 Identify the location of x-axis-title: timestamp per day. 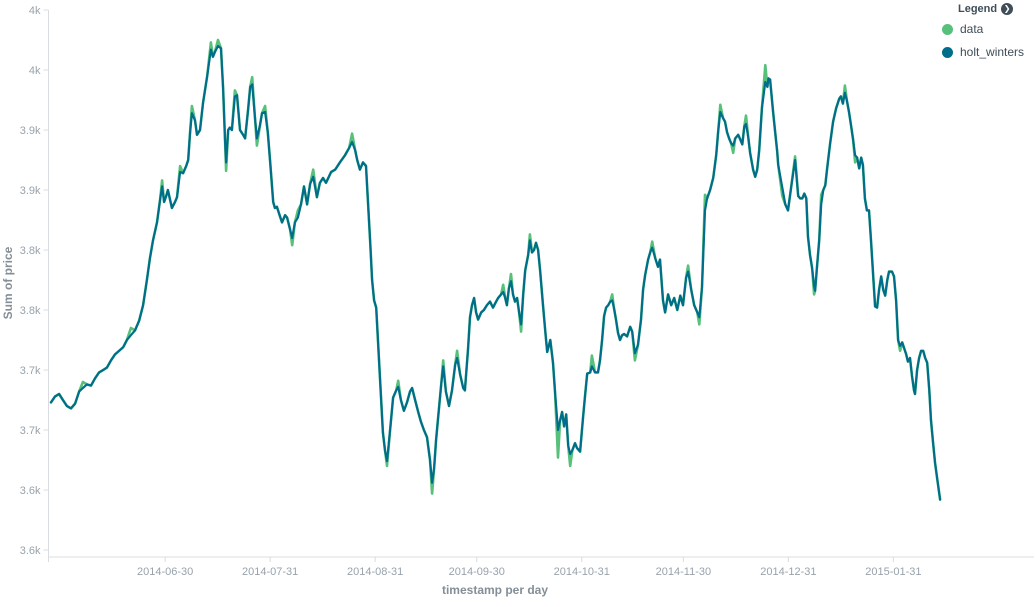
(495, 590).